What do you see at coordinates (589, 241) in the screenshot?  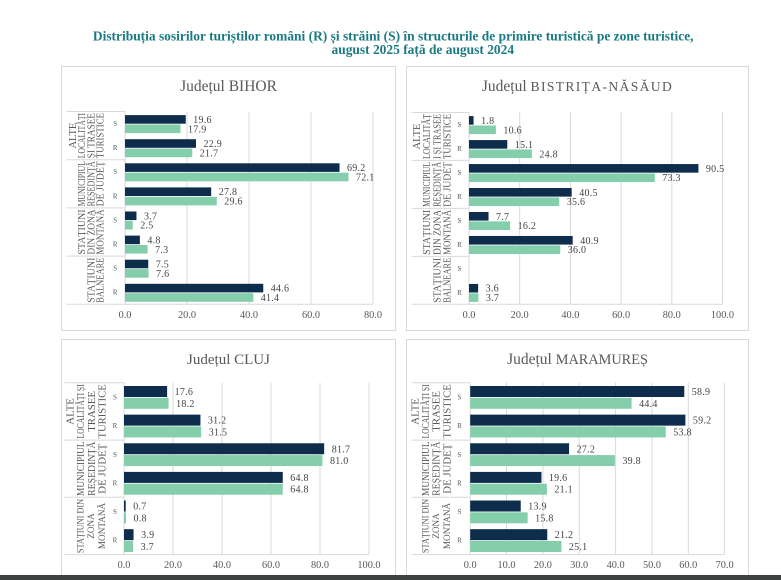 I see `svg-text: 40.9` at bounding box center [589, 241].